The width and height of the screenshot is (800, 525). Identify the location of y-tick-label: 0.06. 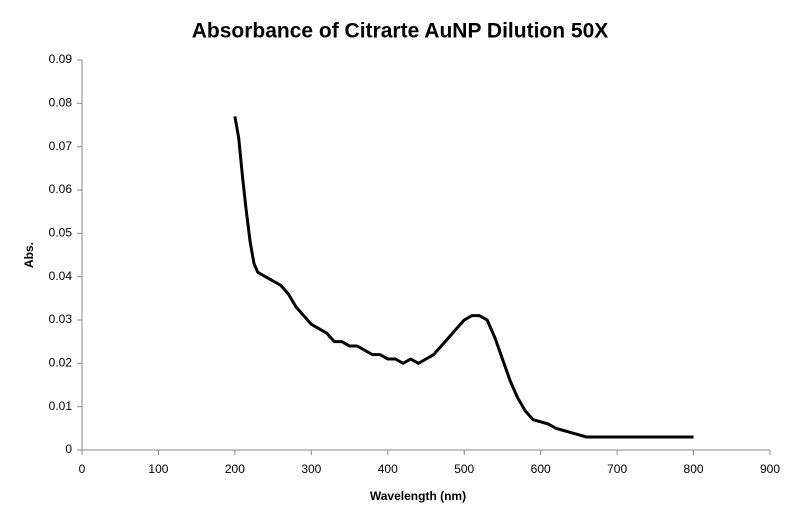
(61, 189).